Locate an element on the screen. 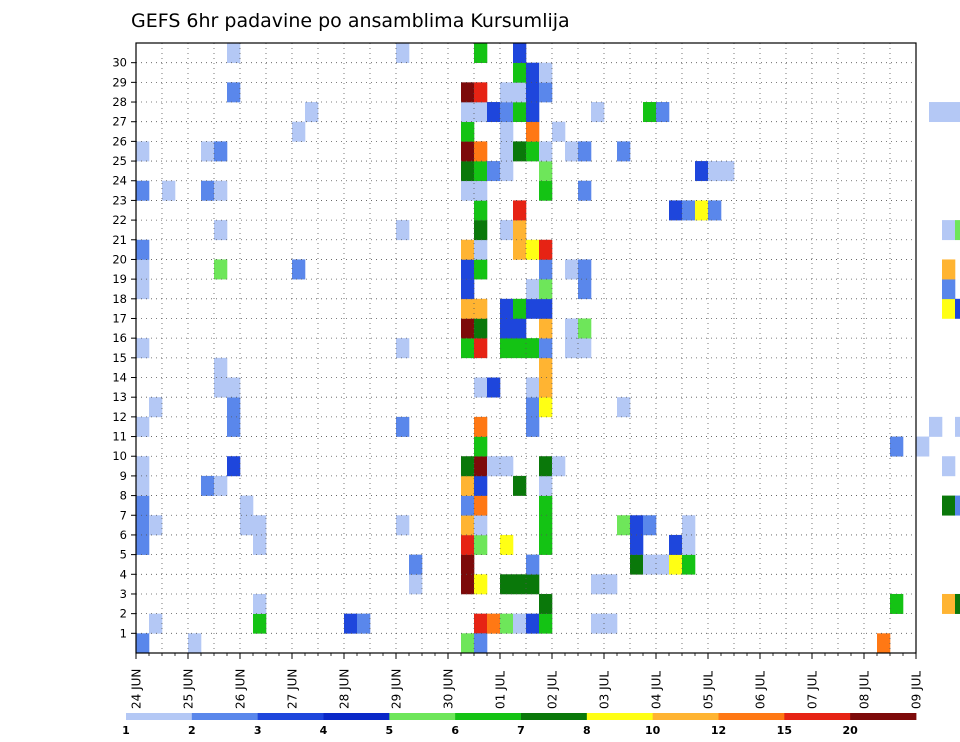 This screenshot has width=960, height=742. y-tick-label: 27 is located at coordinates (119, 122).